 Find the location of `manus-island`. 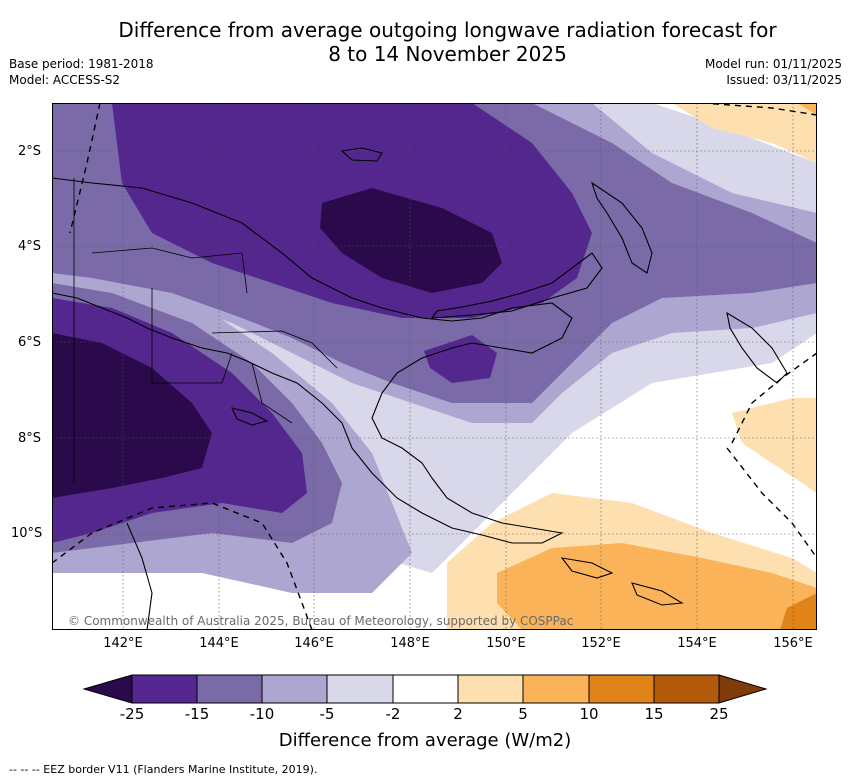

manus-island is located at coordinates (361, 154).